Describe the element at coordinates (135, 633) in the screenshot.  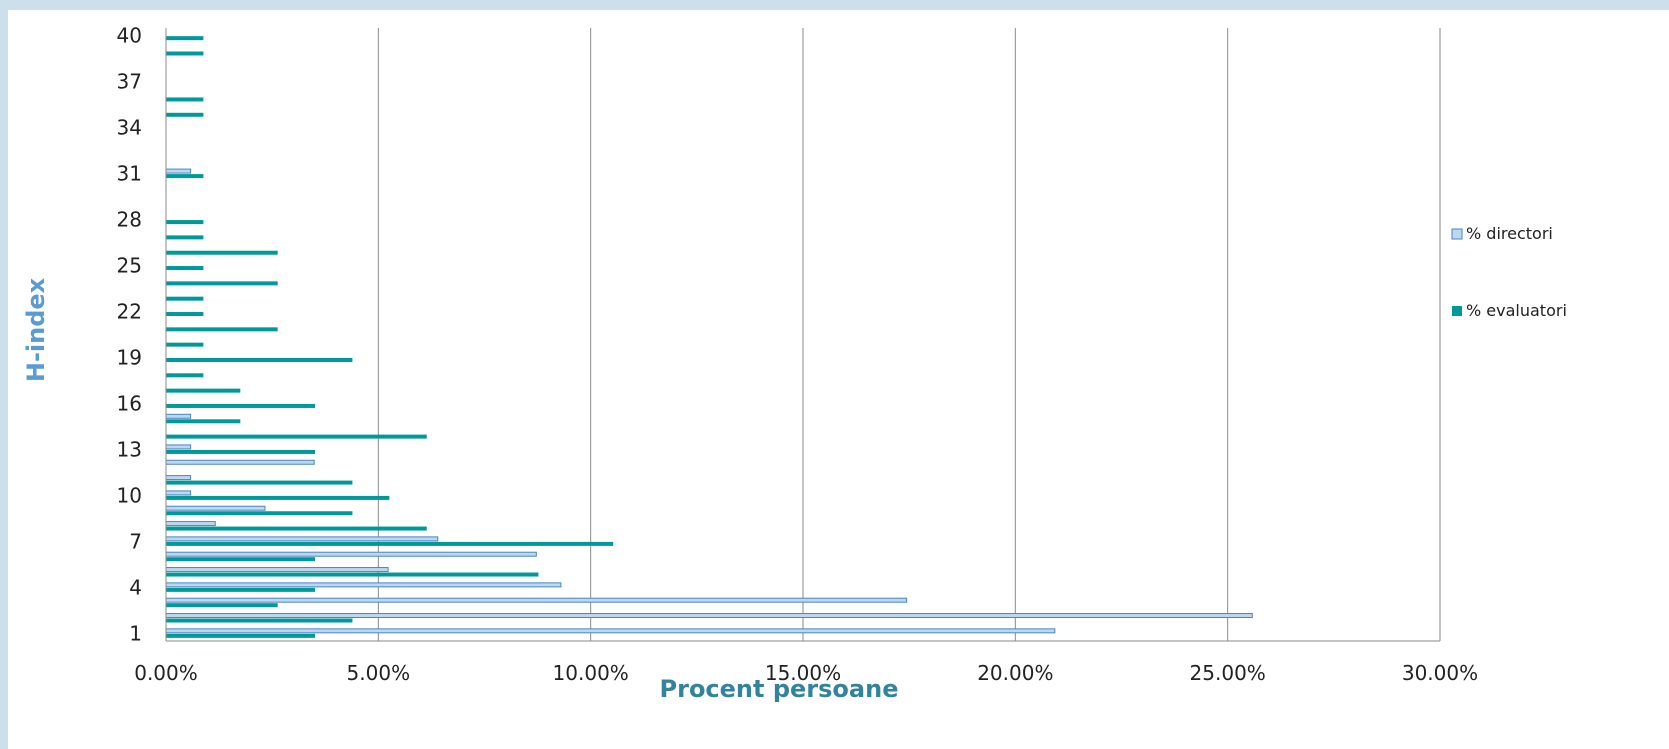
I see `y-tick-label: 1` at that location.